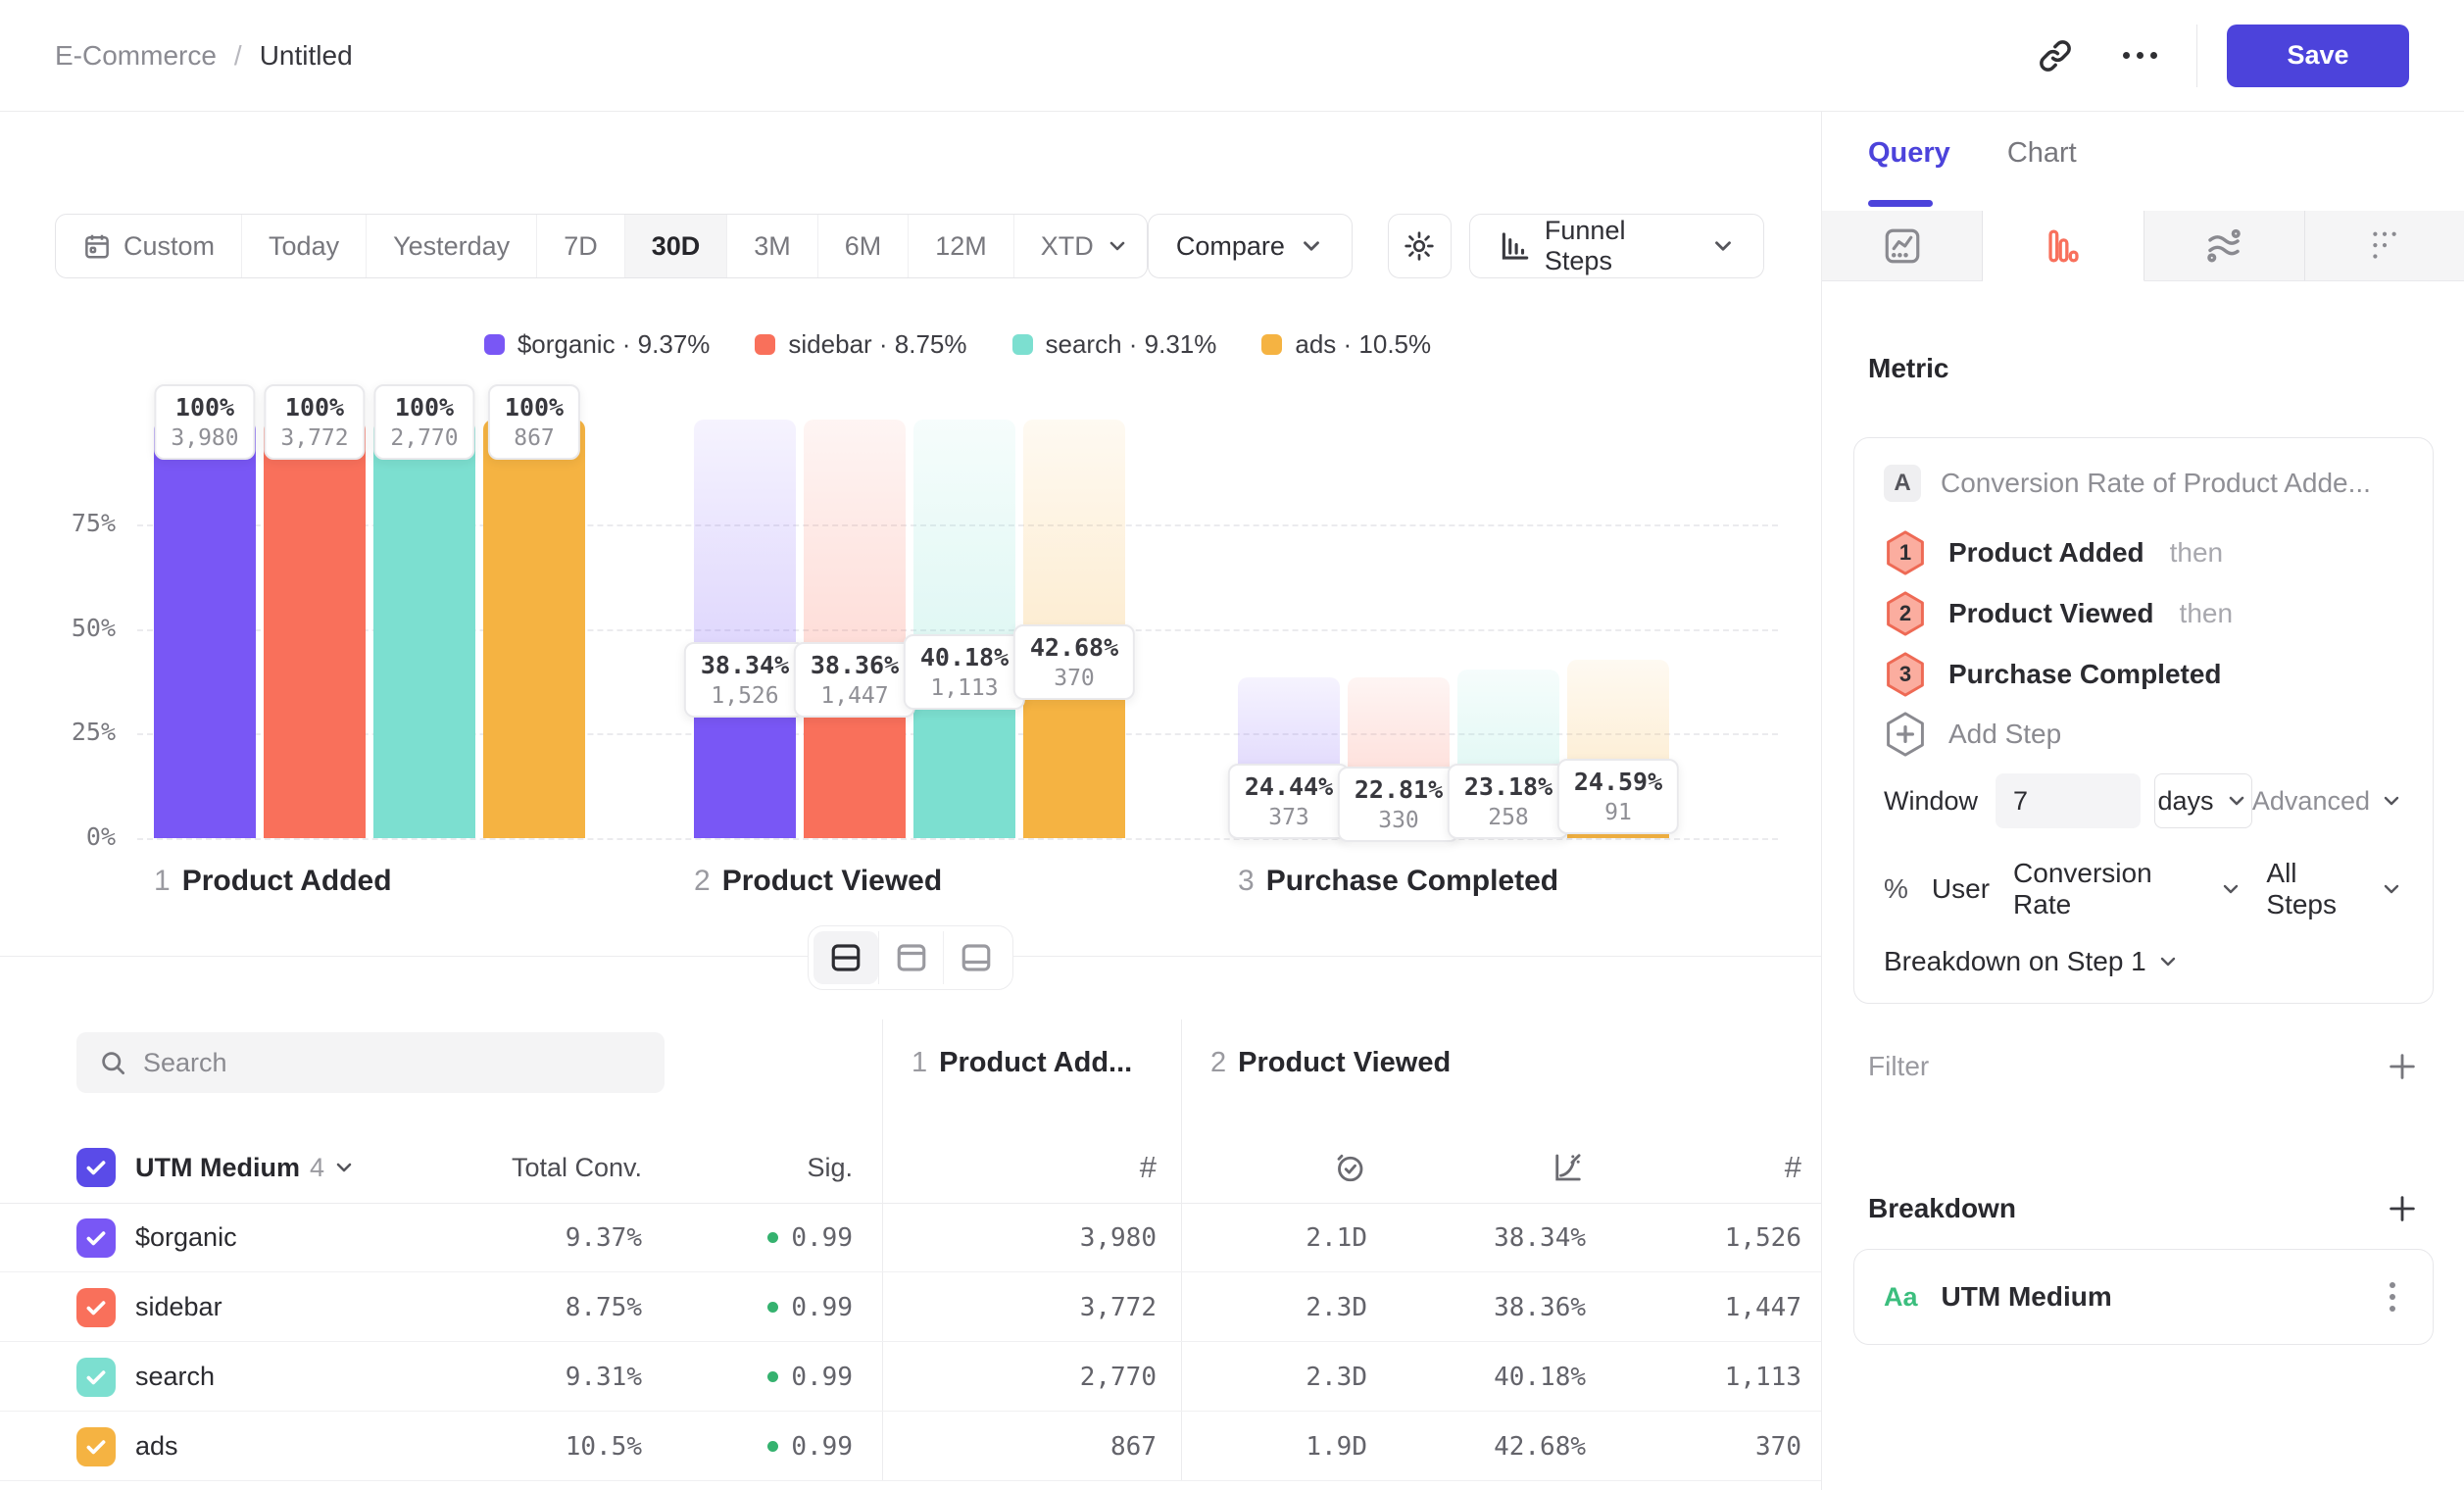 The height and width of the screenshot is (1490, 2464). I want to click on flows-report-tab, so click(2224, 246).